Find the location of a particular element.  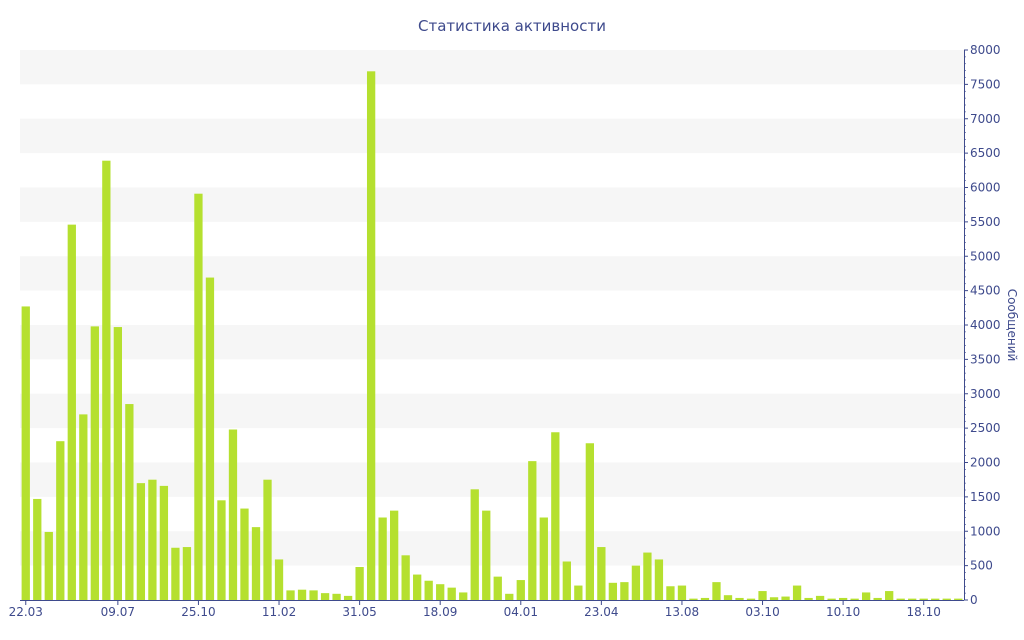

y-tick-label: 6500 is located at coordinates (985, 153).